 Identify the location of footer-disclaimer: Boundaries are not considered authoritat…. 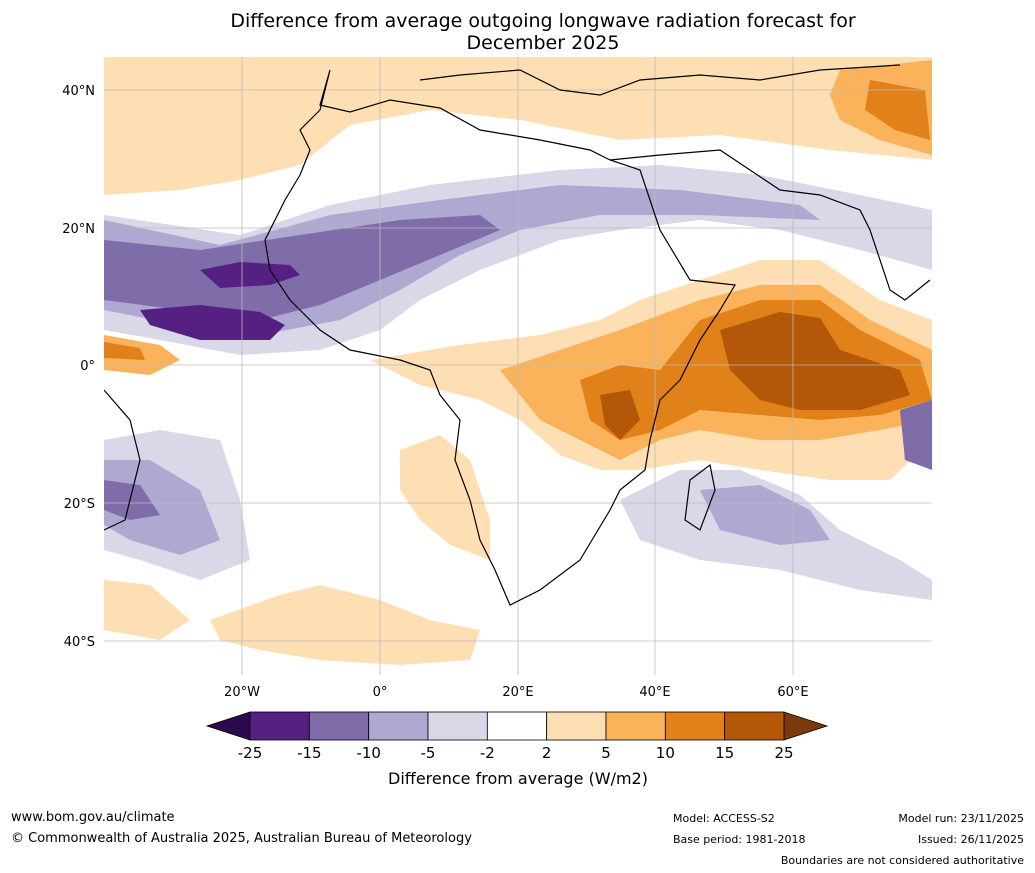
(902, 860).